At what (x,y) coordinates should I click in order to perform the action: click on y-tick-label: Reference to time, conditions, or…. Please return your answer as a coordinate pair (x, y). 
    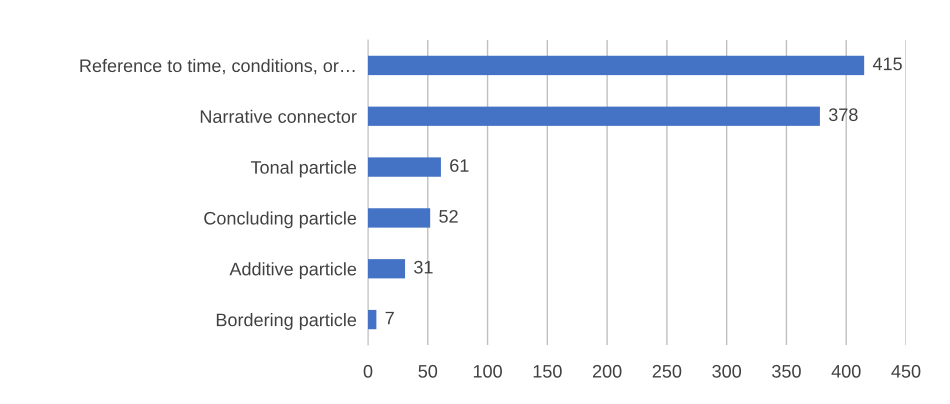
    Looking at the image, I should click on (217, 66).